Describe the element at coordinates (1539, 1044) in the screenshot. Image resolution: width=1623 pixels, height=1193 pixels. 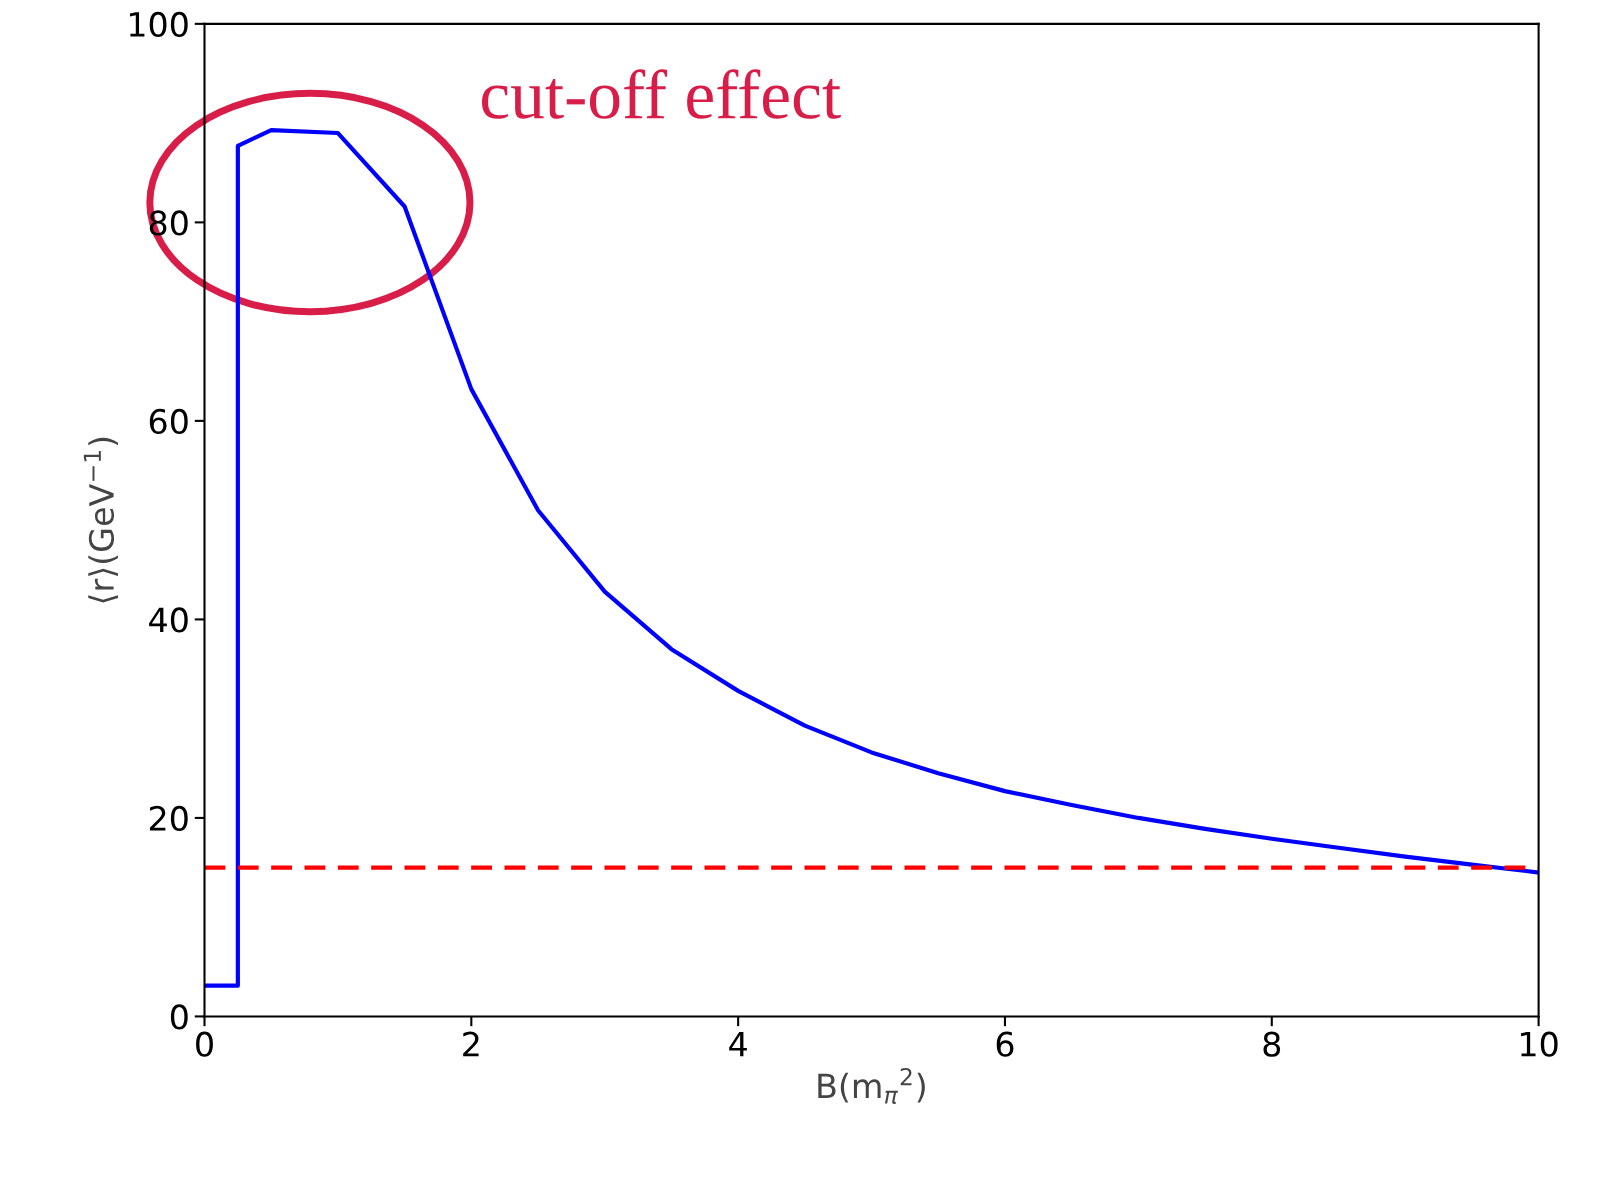
I see `x-tick-label: 10` at that location.